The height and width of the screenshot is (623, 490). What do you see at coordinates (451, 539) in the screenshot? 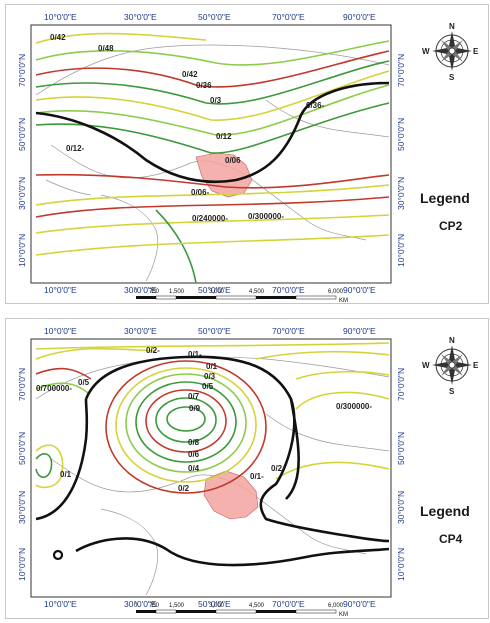
I see `pattern-code: CP4` at bounding box center [451, 539].